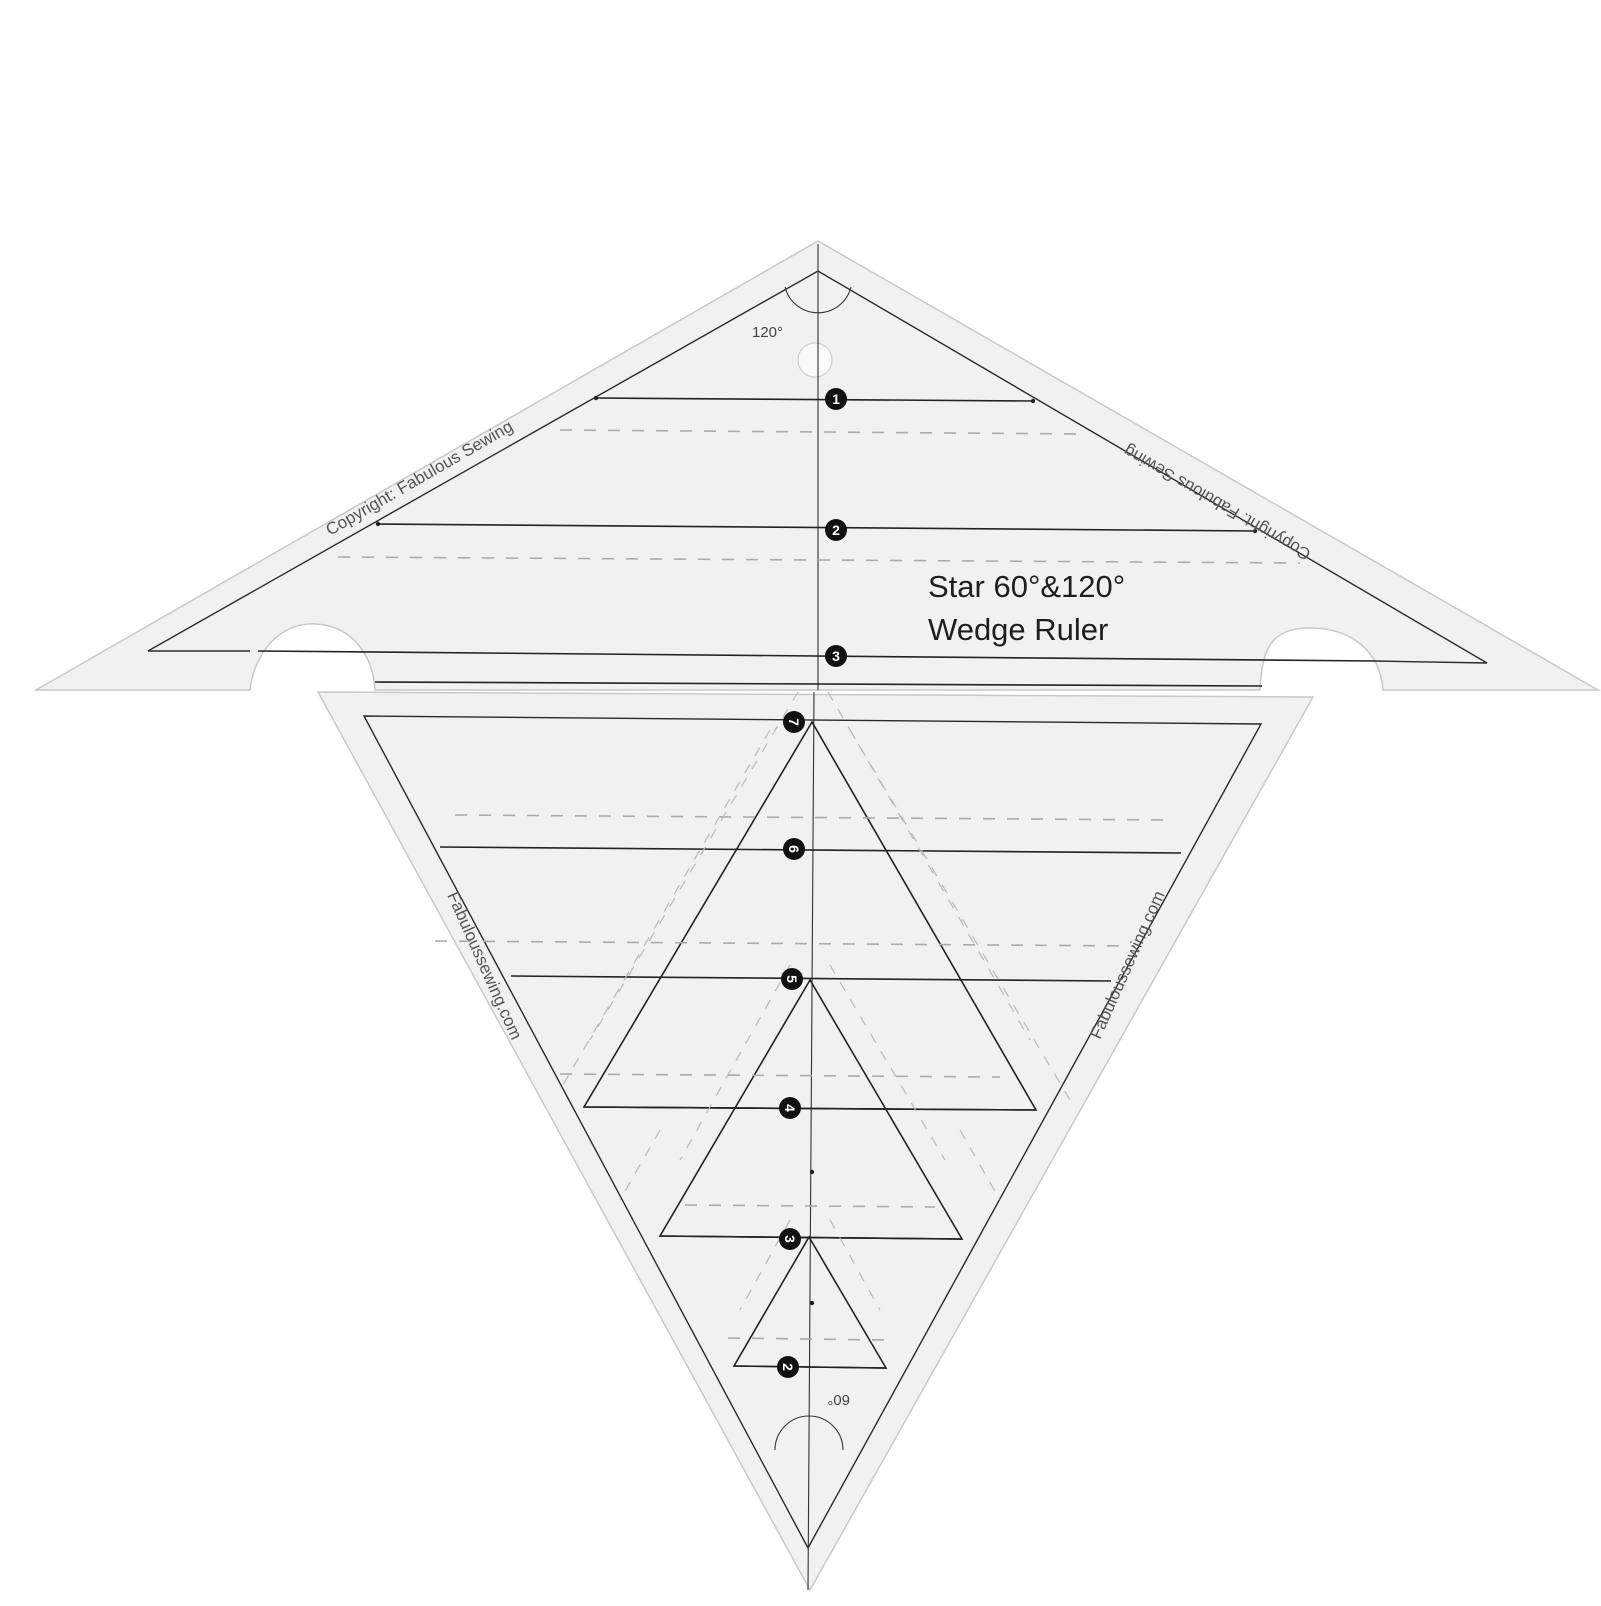 The image size is (1601, 1606). What do you see at coordinates (767, 332) in the screenshot?
I see `angle-120-label: 120°` at bounding box center [767, 332].